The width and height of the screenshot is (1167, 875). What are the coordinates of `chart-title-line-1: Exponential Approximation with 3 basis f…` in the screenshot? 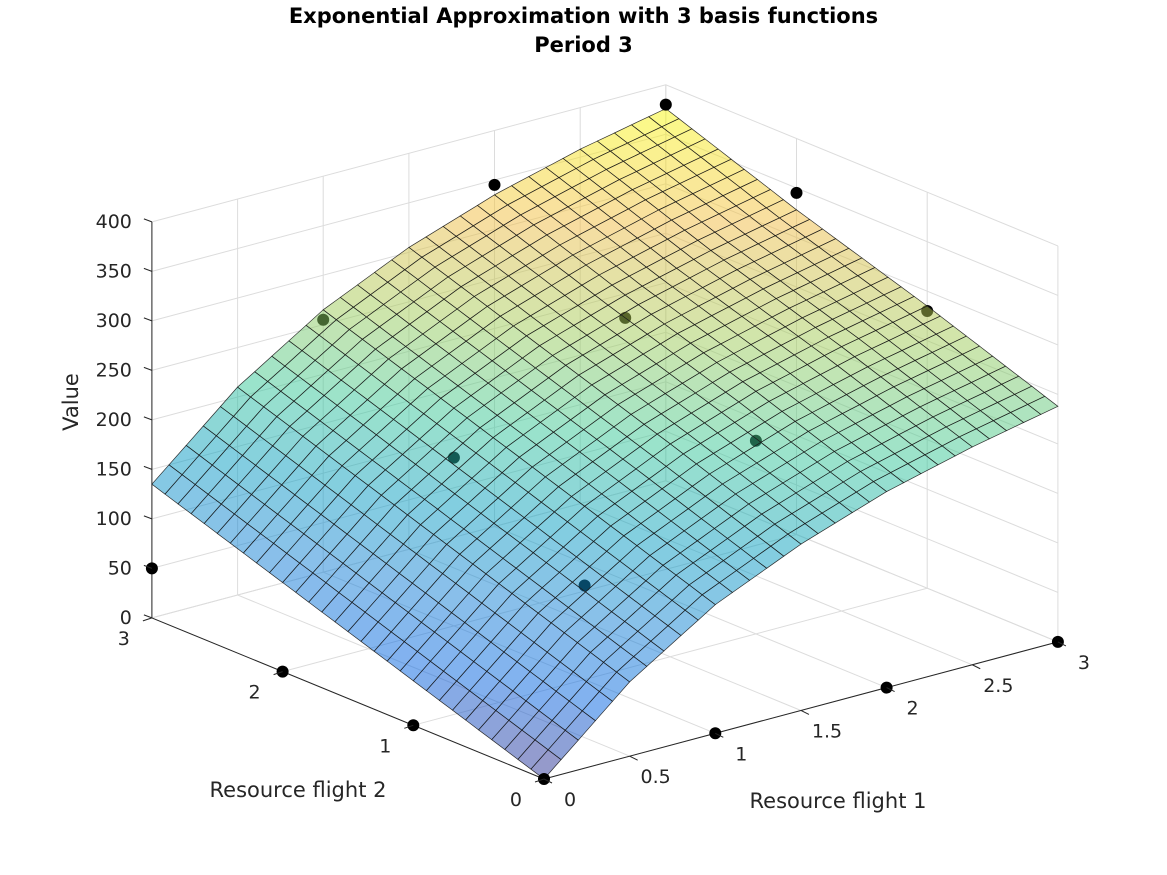 It's located at (583, 16).